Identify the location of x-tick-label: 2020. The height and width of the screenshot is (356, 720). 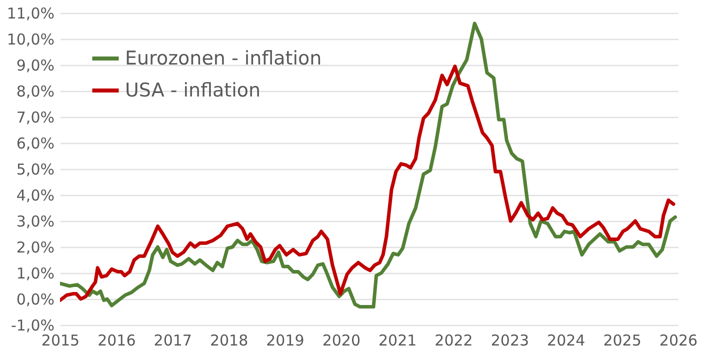
(341, 341).